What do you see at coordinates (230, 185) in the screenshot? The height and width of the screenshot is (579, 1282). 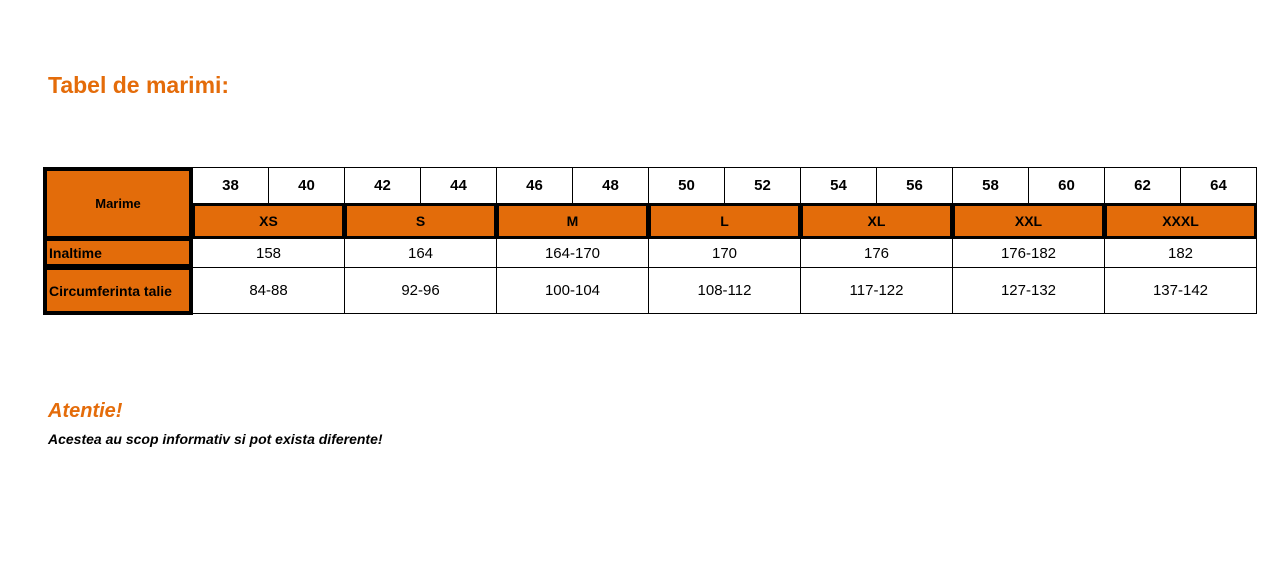 I see `numeric-size-cell: 38` at bounding box center [230, 185].